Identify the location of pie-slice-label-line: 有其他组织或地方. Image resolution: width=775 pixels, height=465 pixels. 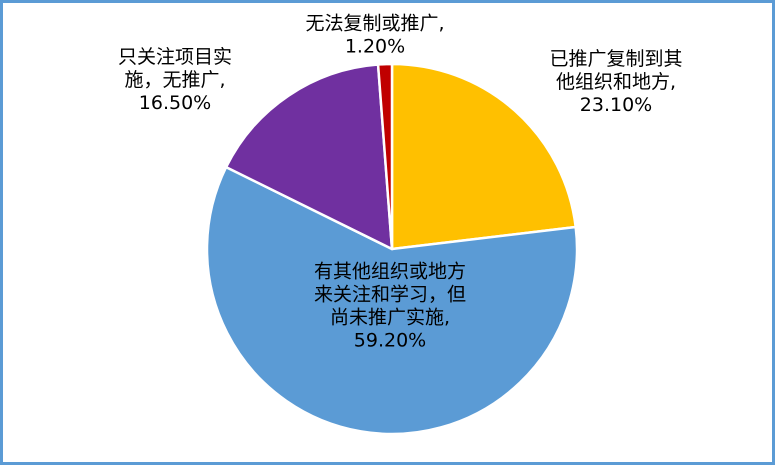
(390, 272).